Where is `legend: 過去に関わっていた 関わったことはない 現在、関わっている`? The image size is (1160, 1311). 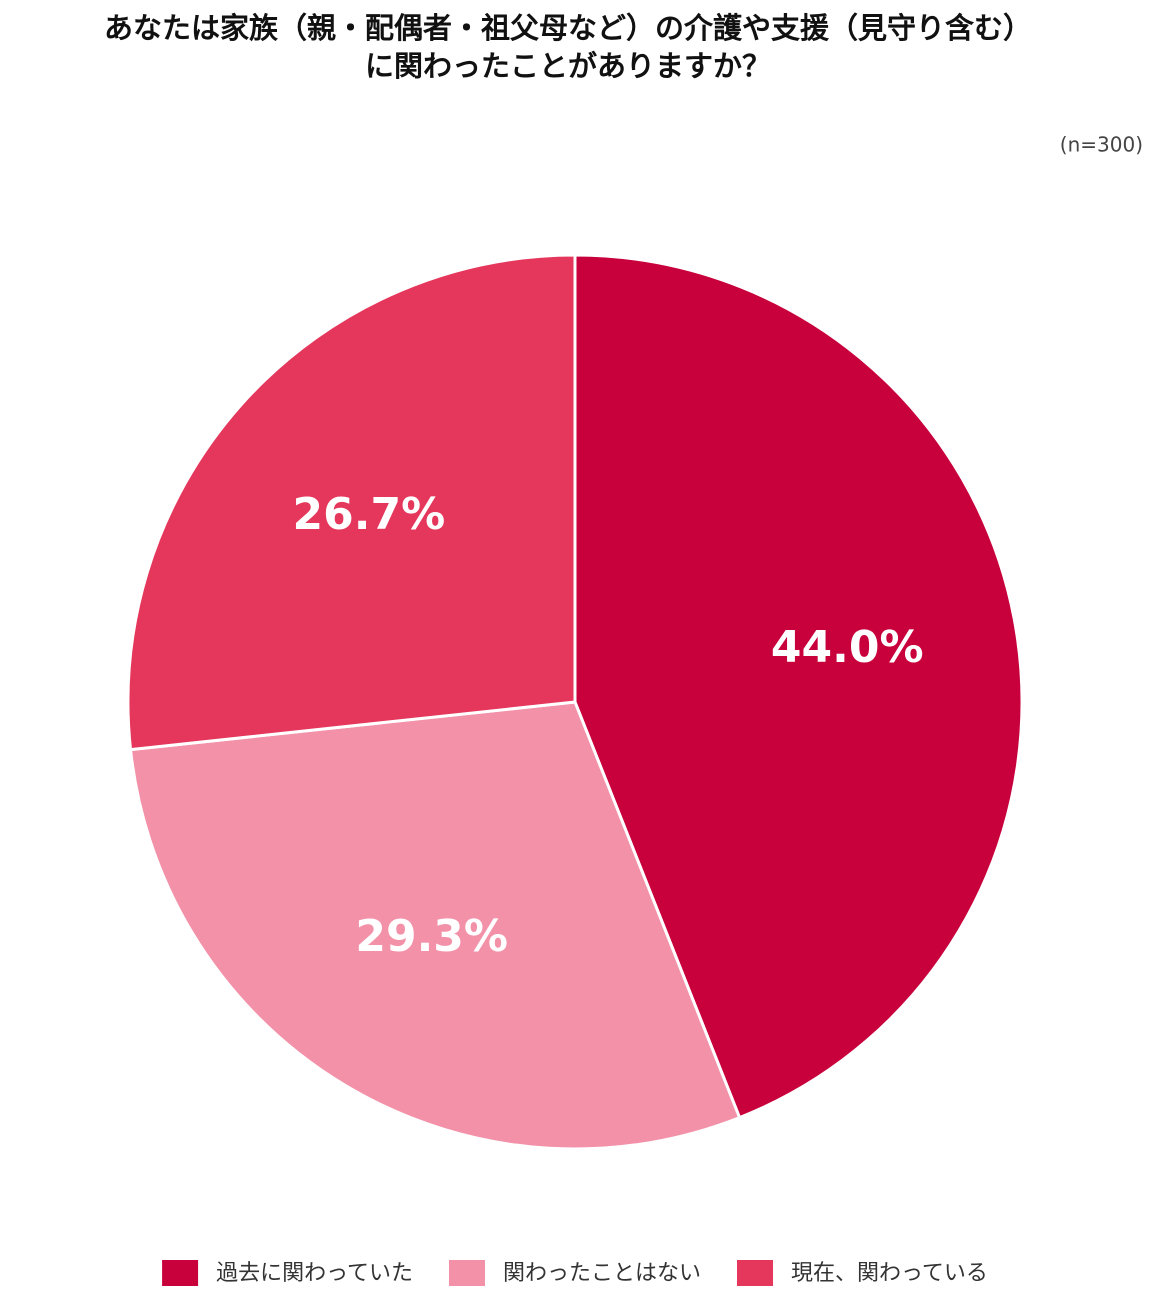 legend: 過去に関わっていた 関わったことはない 現在、関わっている is located at coordinates (575, 1273).